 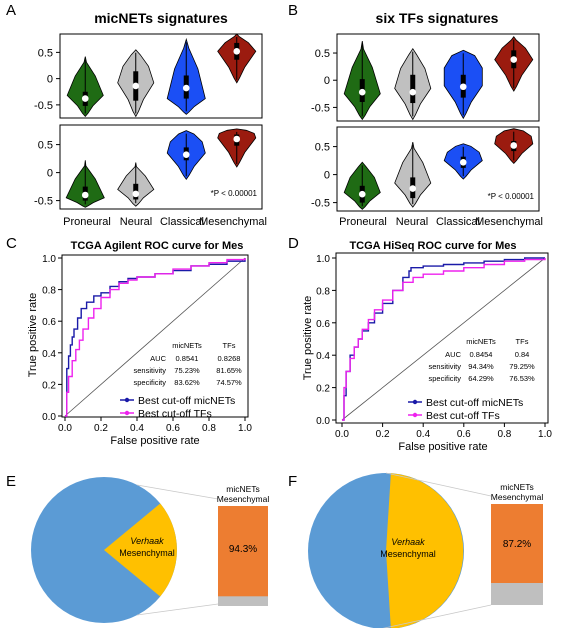 I want to click on y-tick-label: 0.8, so click(x=49, y=291).